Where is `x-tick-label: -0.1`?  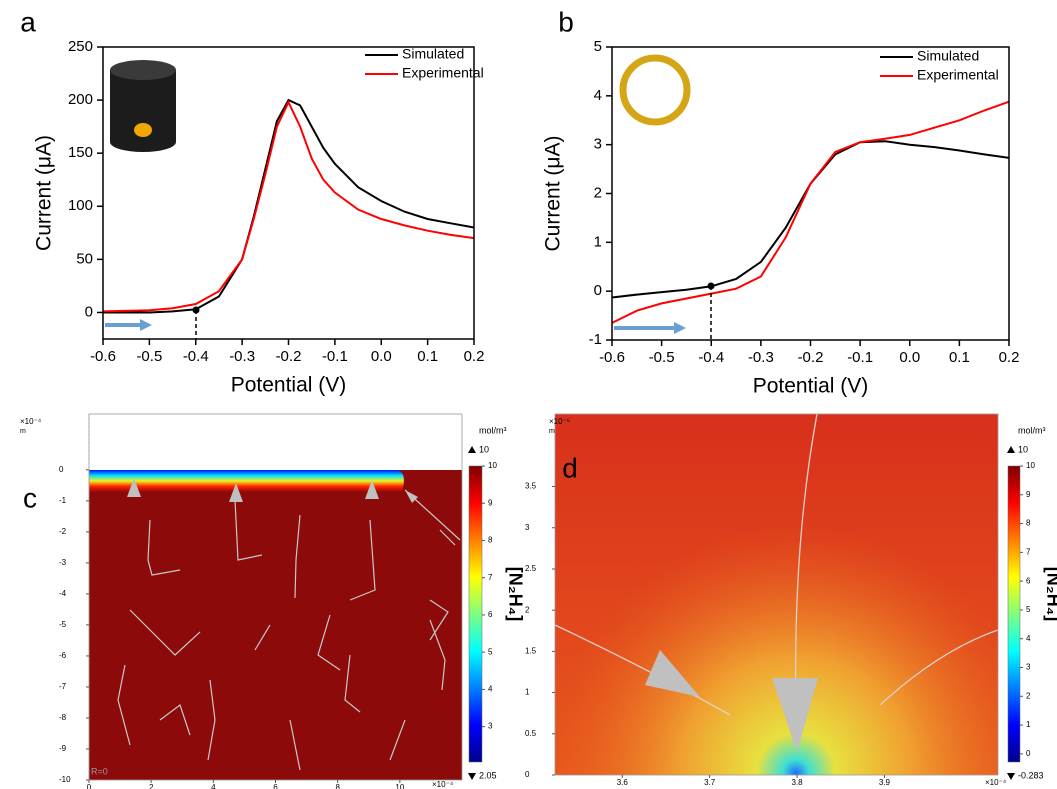
x-tick-label: -0.1 is located at coordinates (860, 357).